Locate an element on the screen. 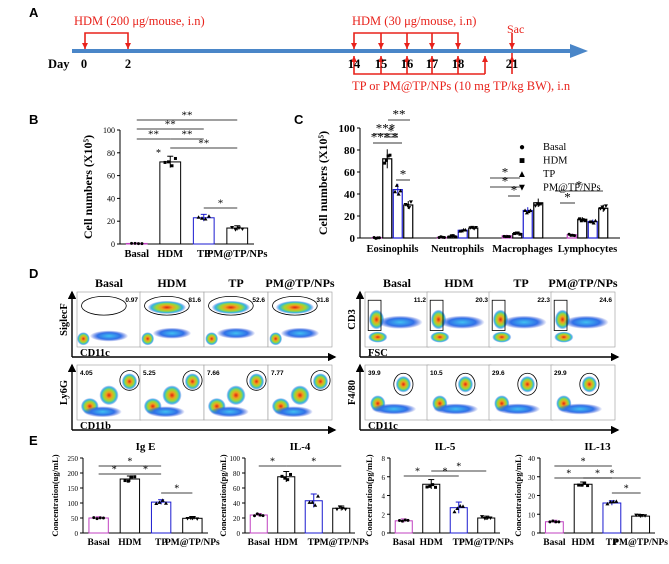  significance-label: ** is located at coordinates (187, 135).